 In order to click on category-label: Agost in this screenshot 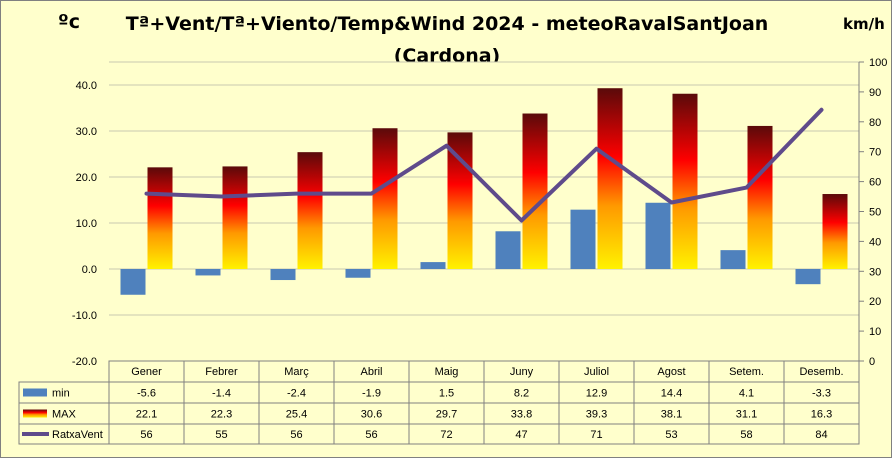, I will do `click(671, 372)`.